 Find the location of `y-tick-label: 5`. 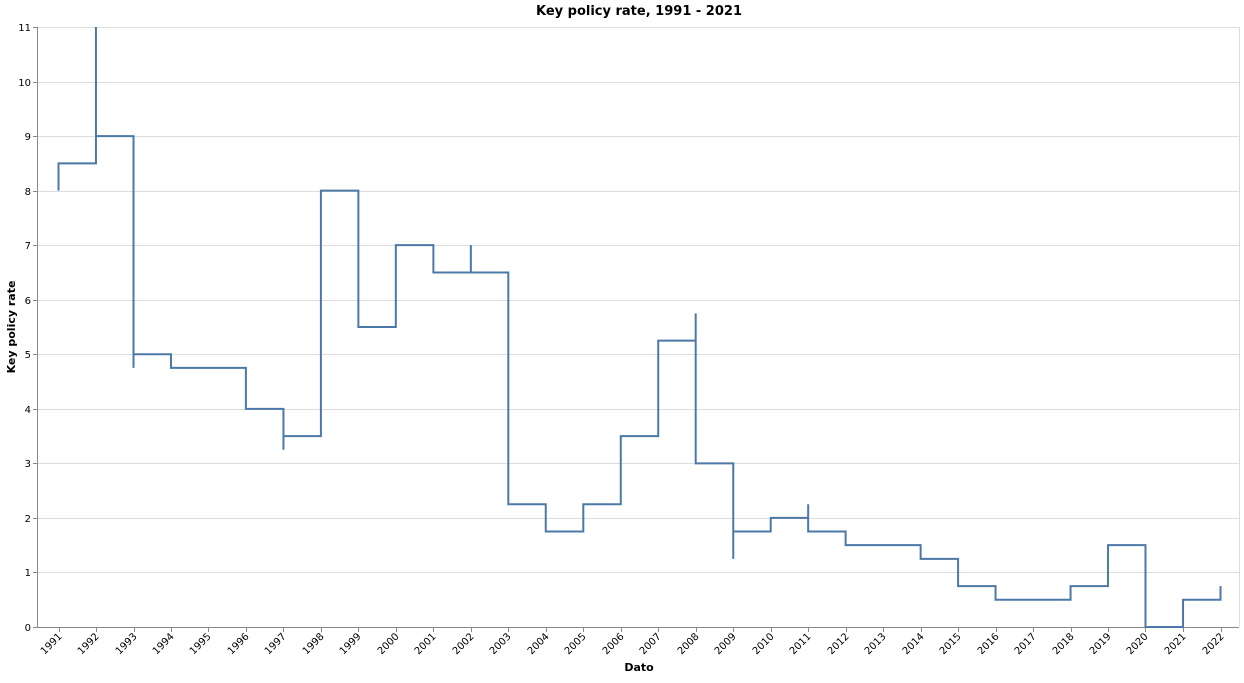

y-tick-label: 5 is located at coordinates (28, 355).